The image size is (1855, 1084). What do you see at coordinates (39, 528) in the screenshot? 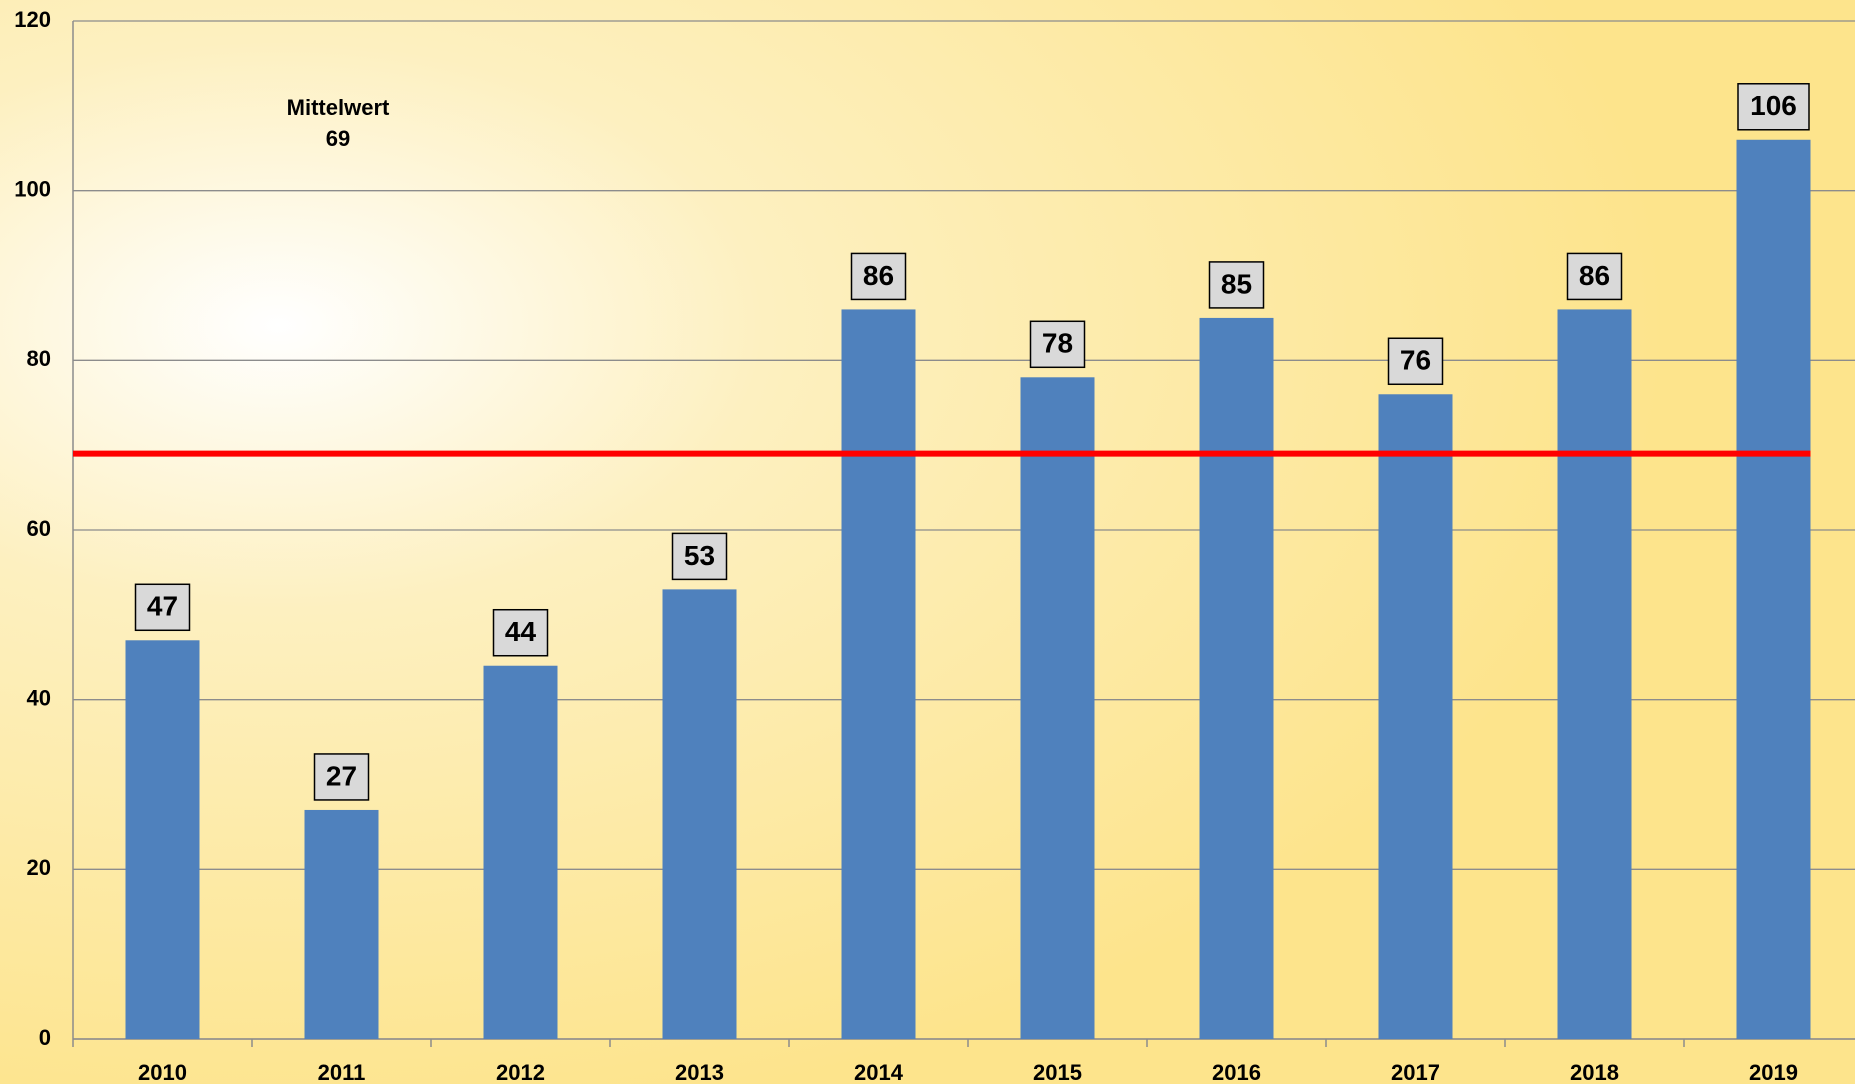
I see `y-tick-label: 60` at bounding box center [39, 528].